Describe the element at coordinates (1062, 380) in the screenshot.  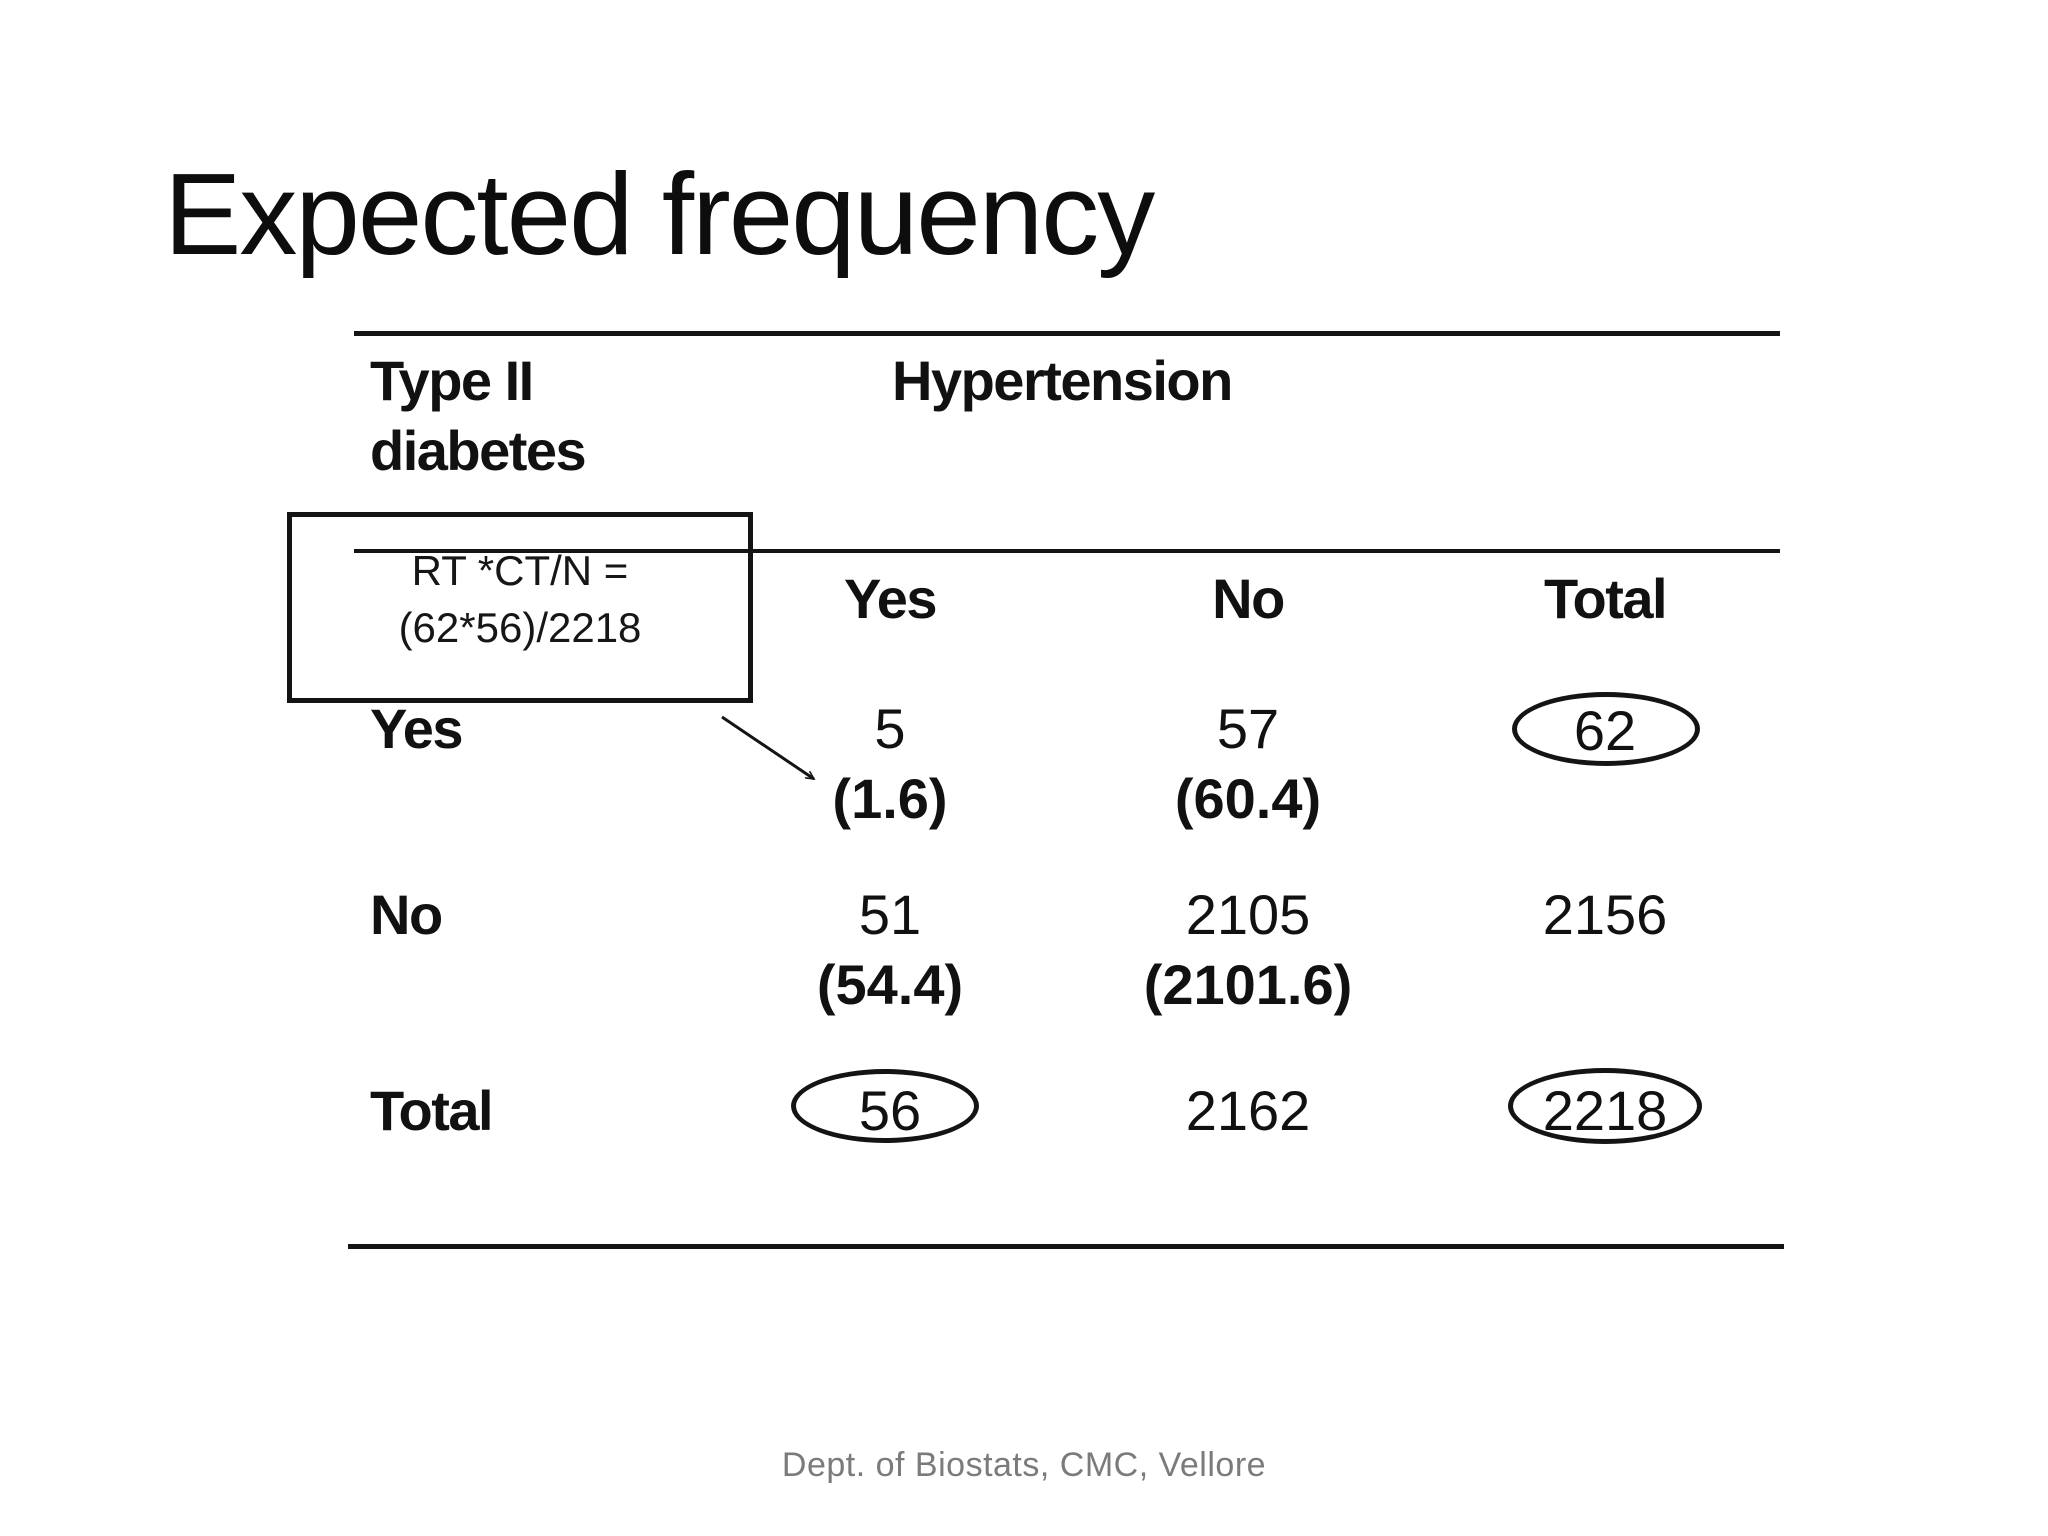
I see `col-group-header-hypertension: Hypertension` at that location.